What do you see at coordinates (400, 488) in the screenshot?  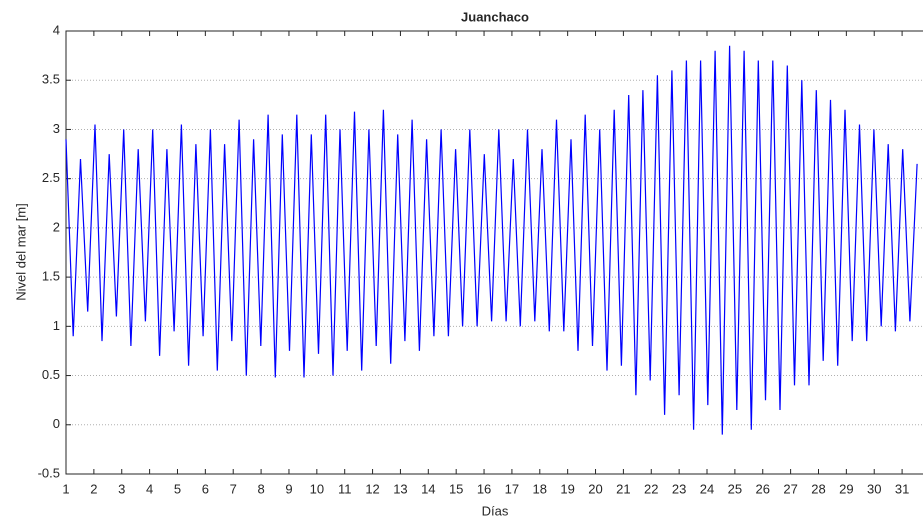 I see `x-tick-label: 13` at bounding box center [400, 488].